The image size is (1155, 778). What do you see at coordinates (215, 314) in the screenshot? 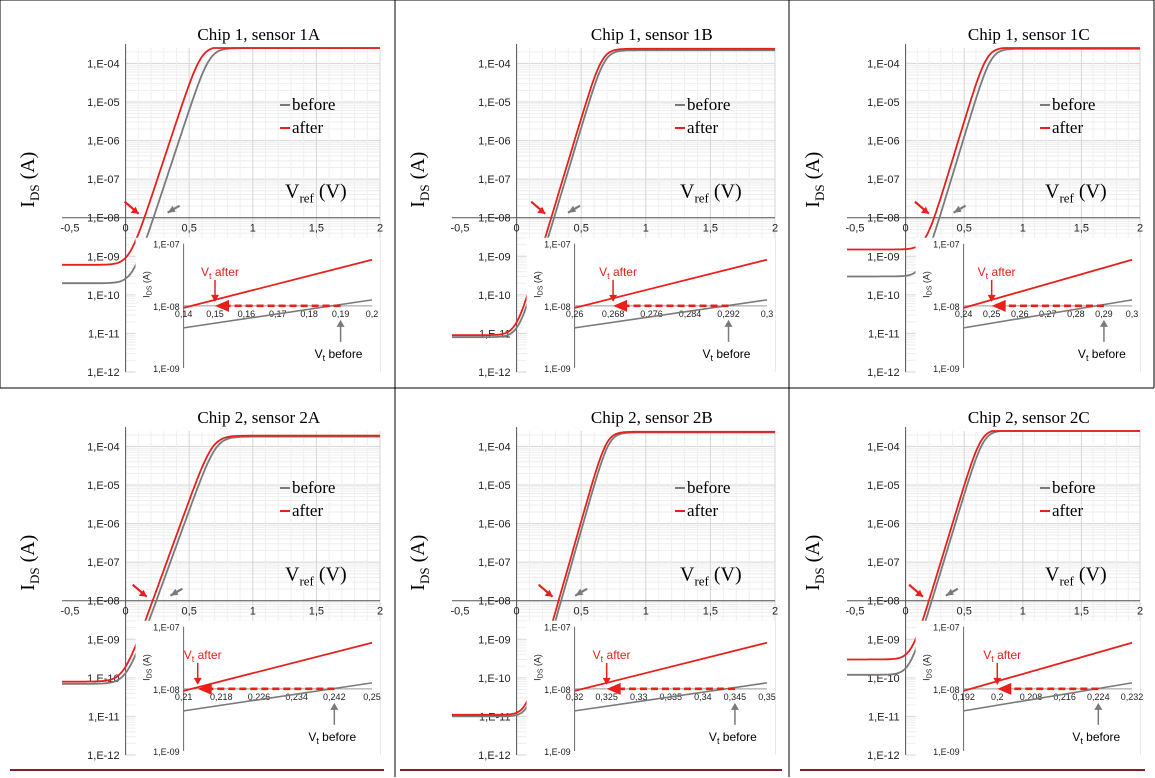
I see `inset-x-tick-label: 0,15` at bounding box center [215, 314].